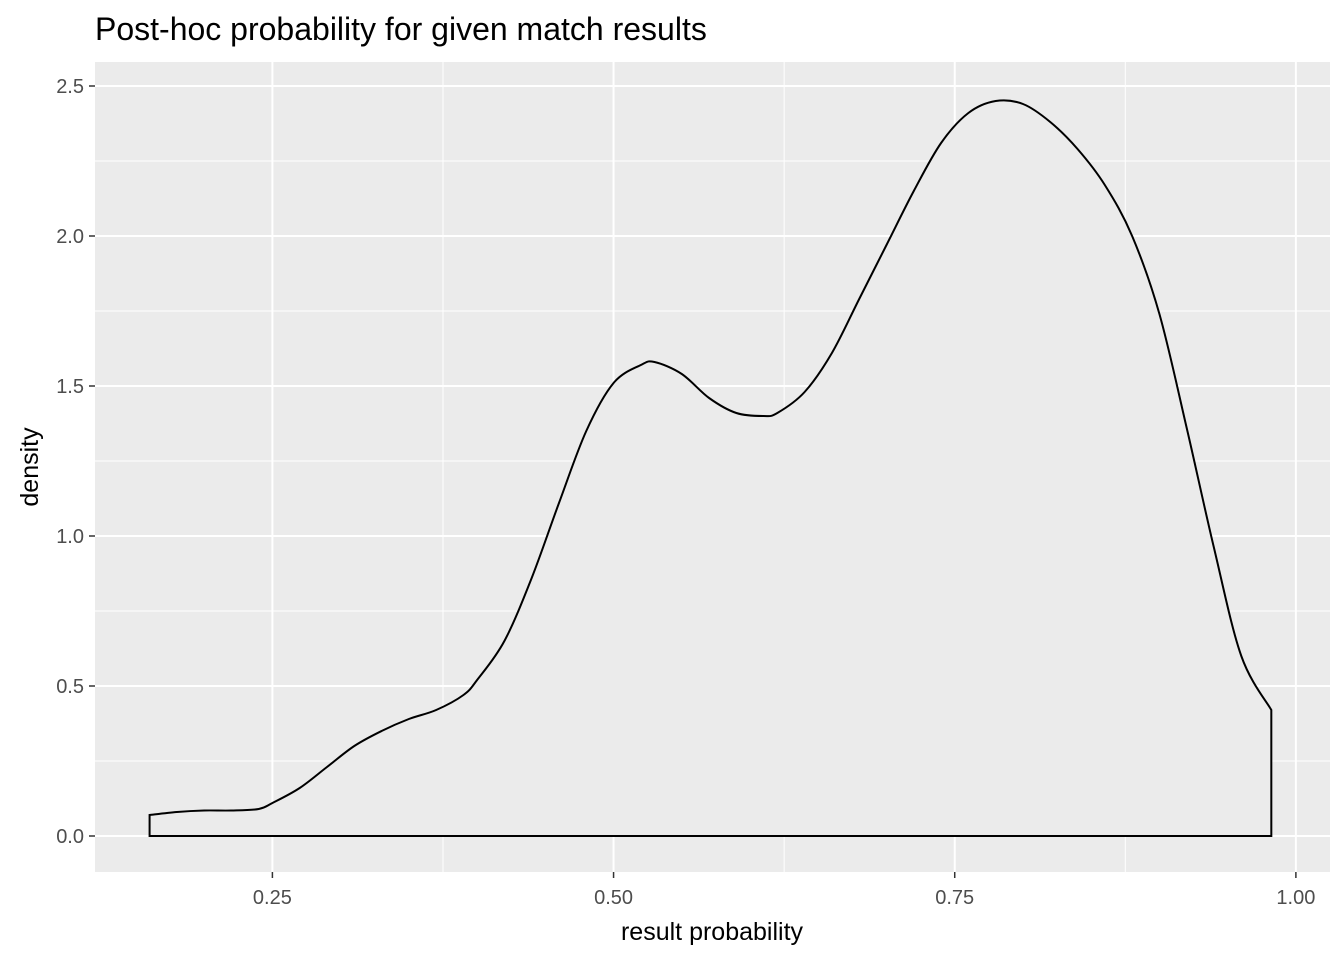 The width and height of the screenshot is (1344, 960). Describe the element at coordinates (70, 837) in the screenshot. I see `y-tick-label: 0.0` at that location.